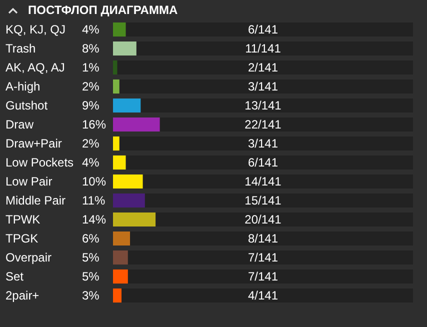 This screenshot has height=327, width=427. I want to click on text: 9%, so click(91, 105).